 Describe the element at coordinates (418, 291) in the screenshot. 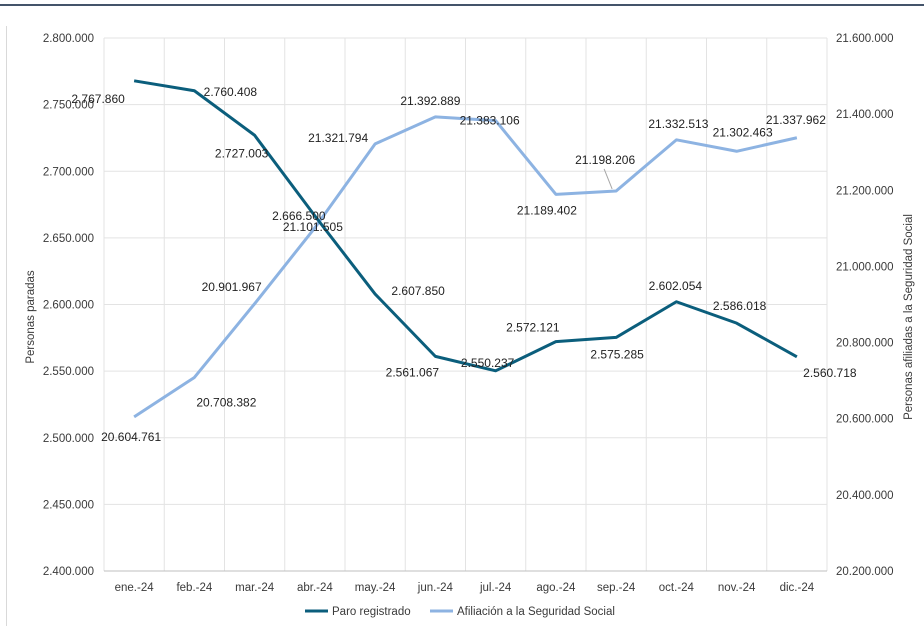

I see `data-label-paro: 2.607.850` at that location.